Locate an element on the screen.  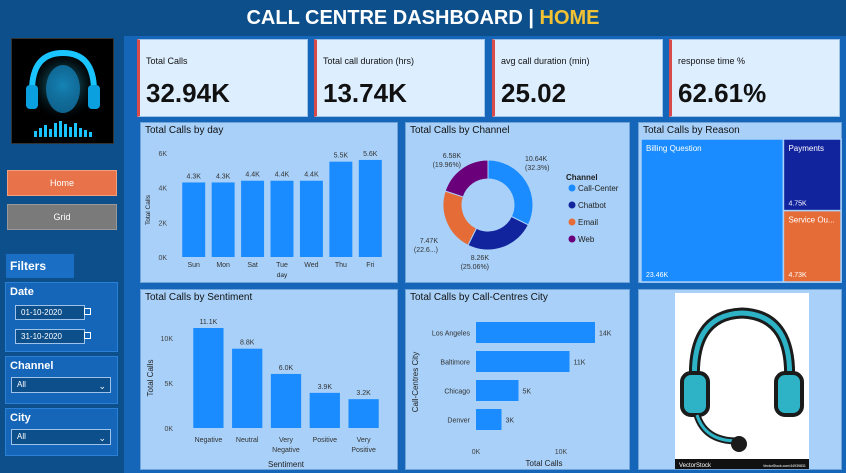
chart-title: Total Calls by day is located at coordinates (184, 130).